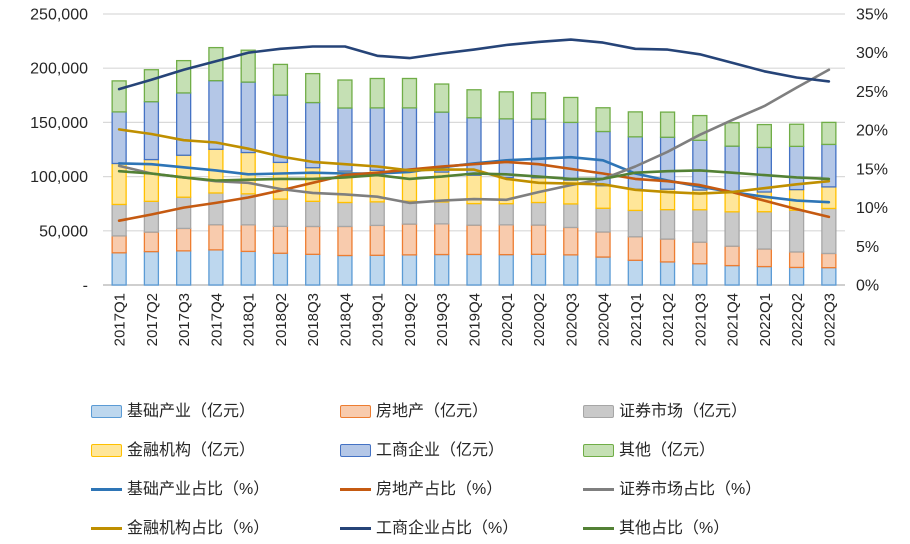 This screenshot has height=544, width=910. Describe the element at coordinates (796, 231) in the screenshot. I see `bar-segment-2-q21` at that location.